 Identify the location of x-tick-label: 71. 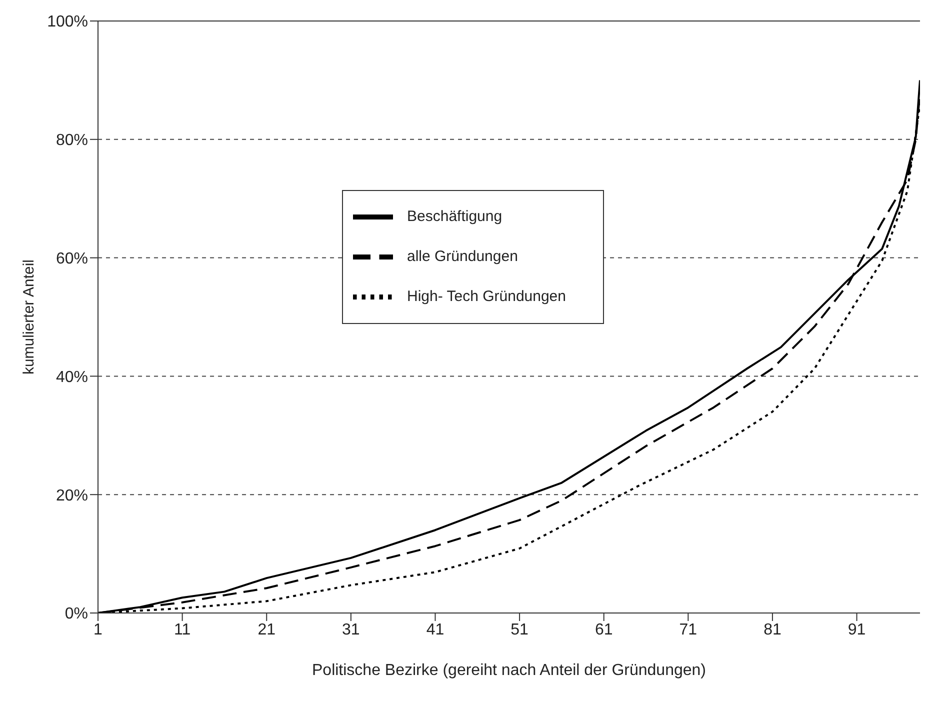
(688, 629).